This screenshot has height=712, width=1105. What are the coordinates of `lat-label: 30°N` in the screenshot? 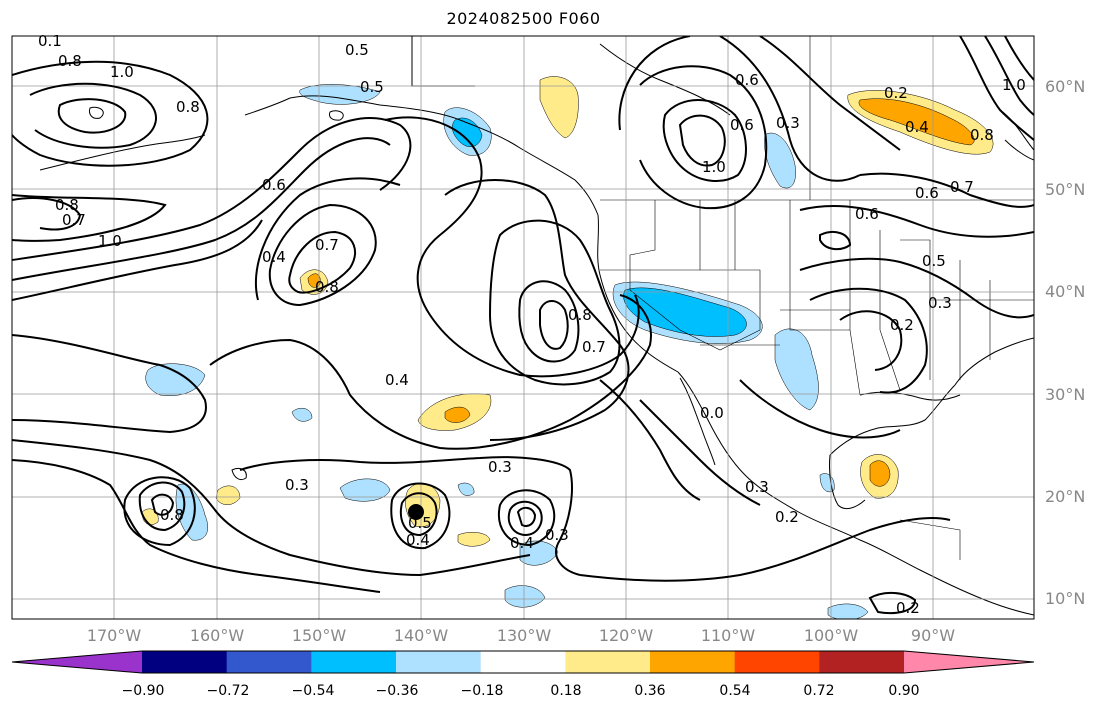 It's located at (1065, 394).